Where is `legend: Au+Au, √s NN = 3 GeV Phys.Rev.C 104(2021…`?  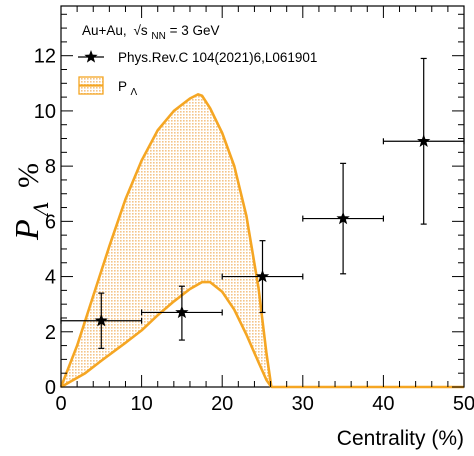 legend: Au+Au, √s NN = 3 GeV Phys.Rev.C 104(2021… is located at coordinates (197, 60).